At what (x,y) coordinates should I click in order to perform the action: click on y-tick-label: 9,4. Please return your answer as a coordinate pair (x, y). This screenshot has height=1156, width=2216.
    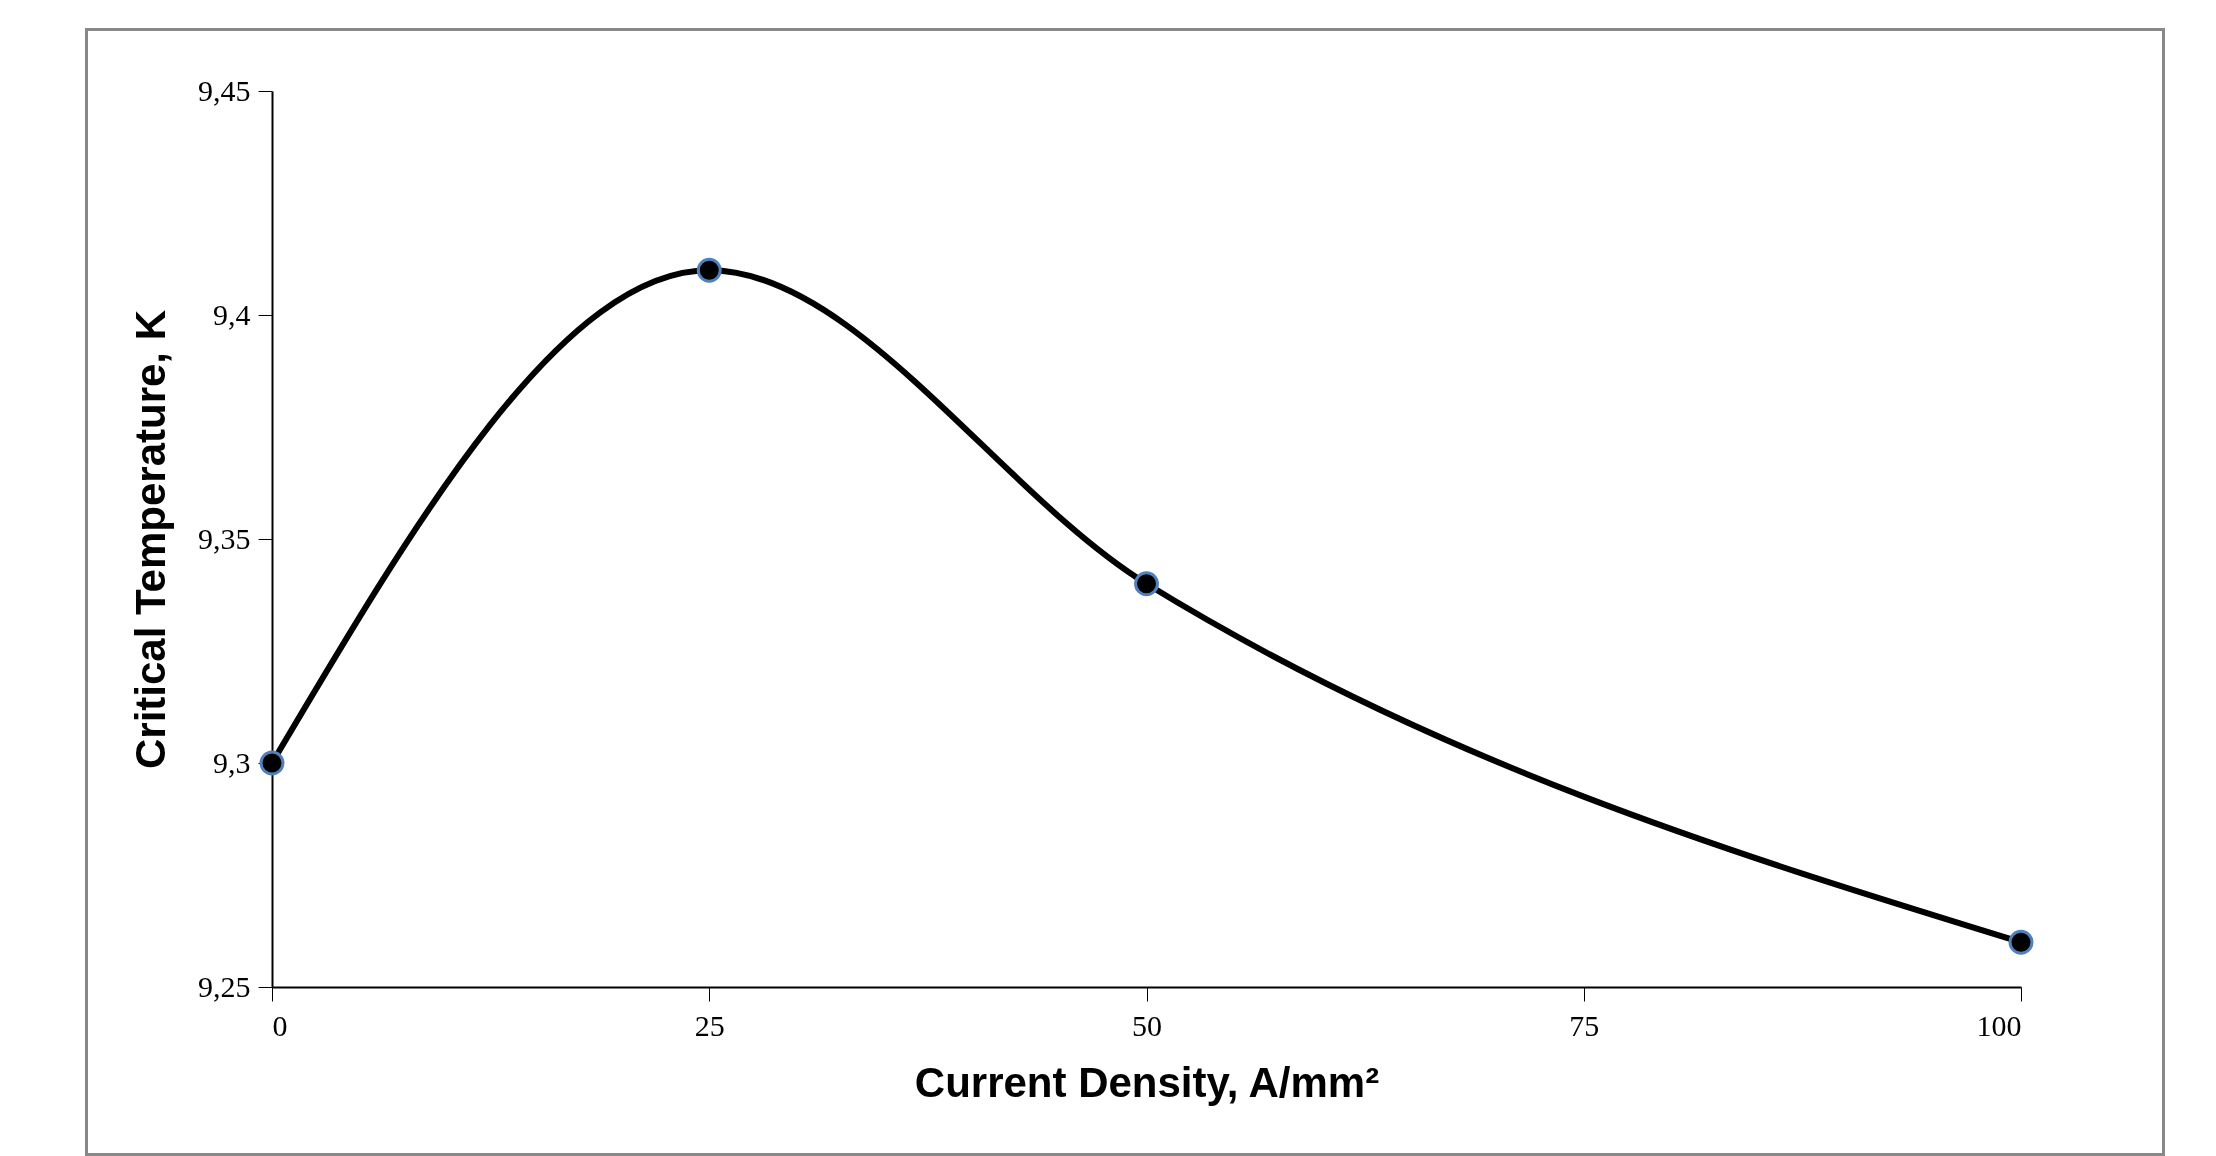
    Looking at the image, I should click on (232, 314).